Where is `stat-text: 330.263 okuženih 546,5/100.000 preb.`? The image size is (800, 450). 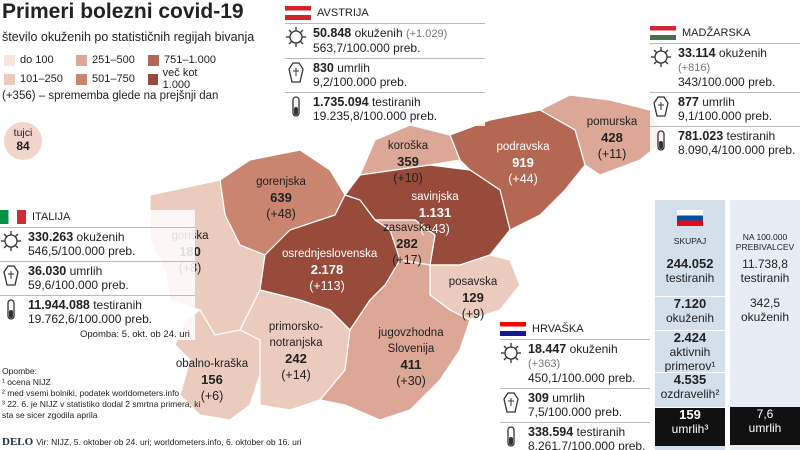 stat-text: 330.263 okuženih 546,5/100.000 preb. is located at coordinates (81, 244).